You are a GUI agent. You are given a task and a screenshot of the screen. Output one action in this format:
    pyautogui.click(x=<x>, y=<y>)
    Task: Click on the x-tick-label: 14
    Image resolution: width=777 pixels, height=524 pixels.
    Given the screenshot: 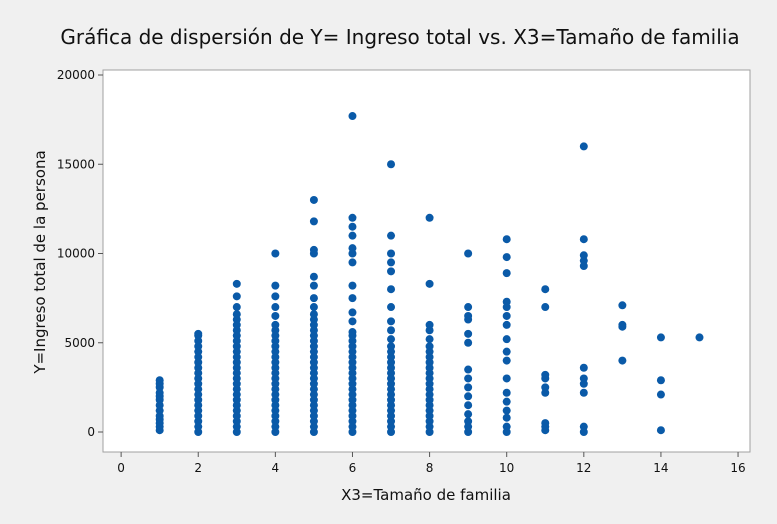 What is the action you would take?
    pyautogui.click(x=660, y=468)
    